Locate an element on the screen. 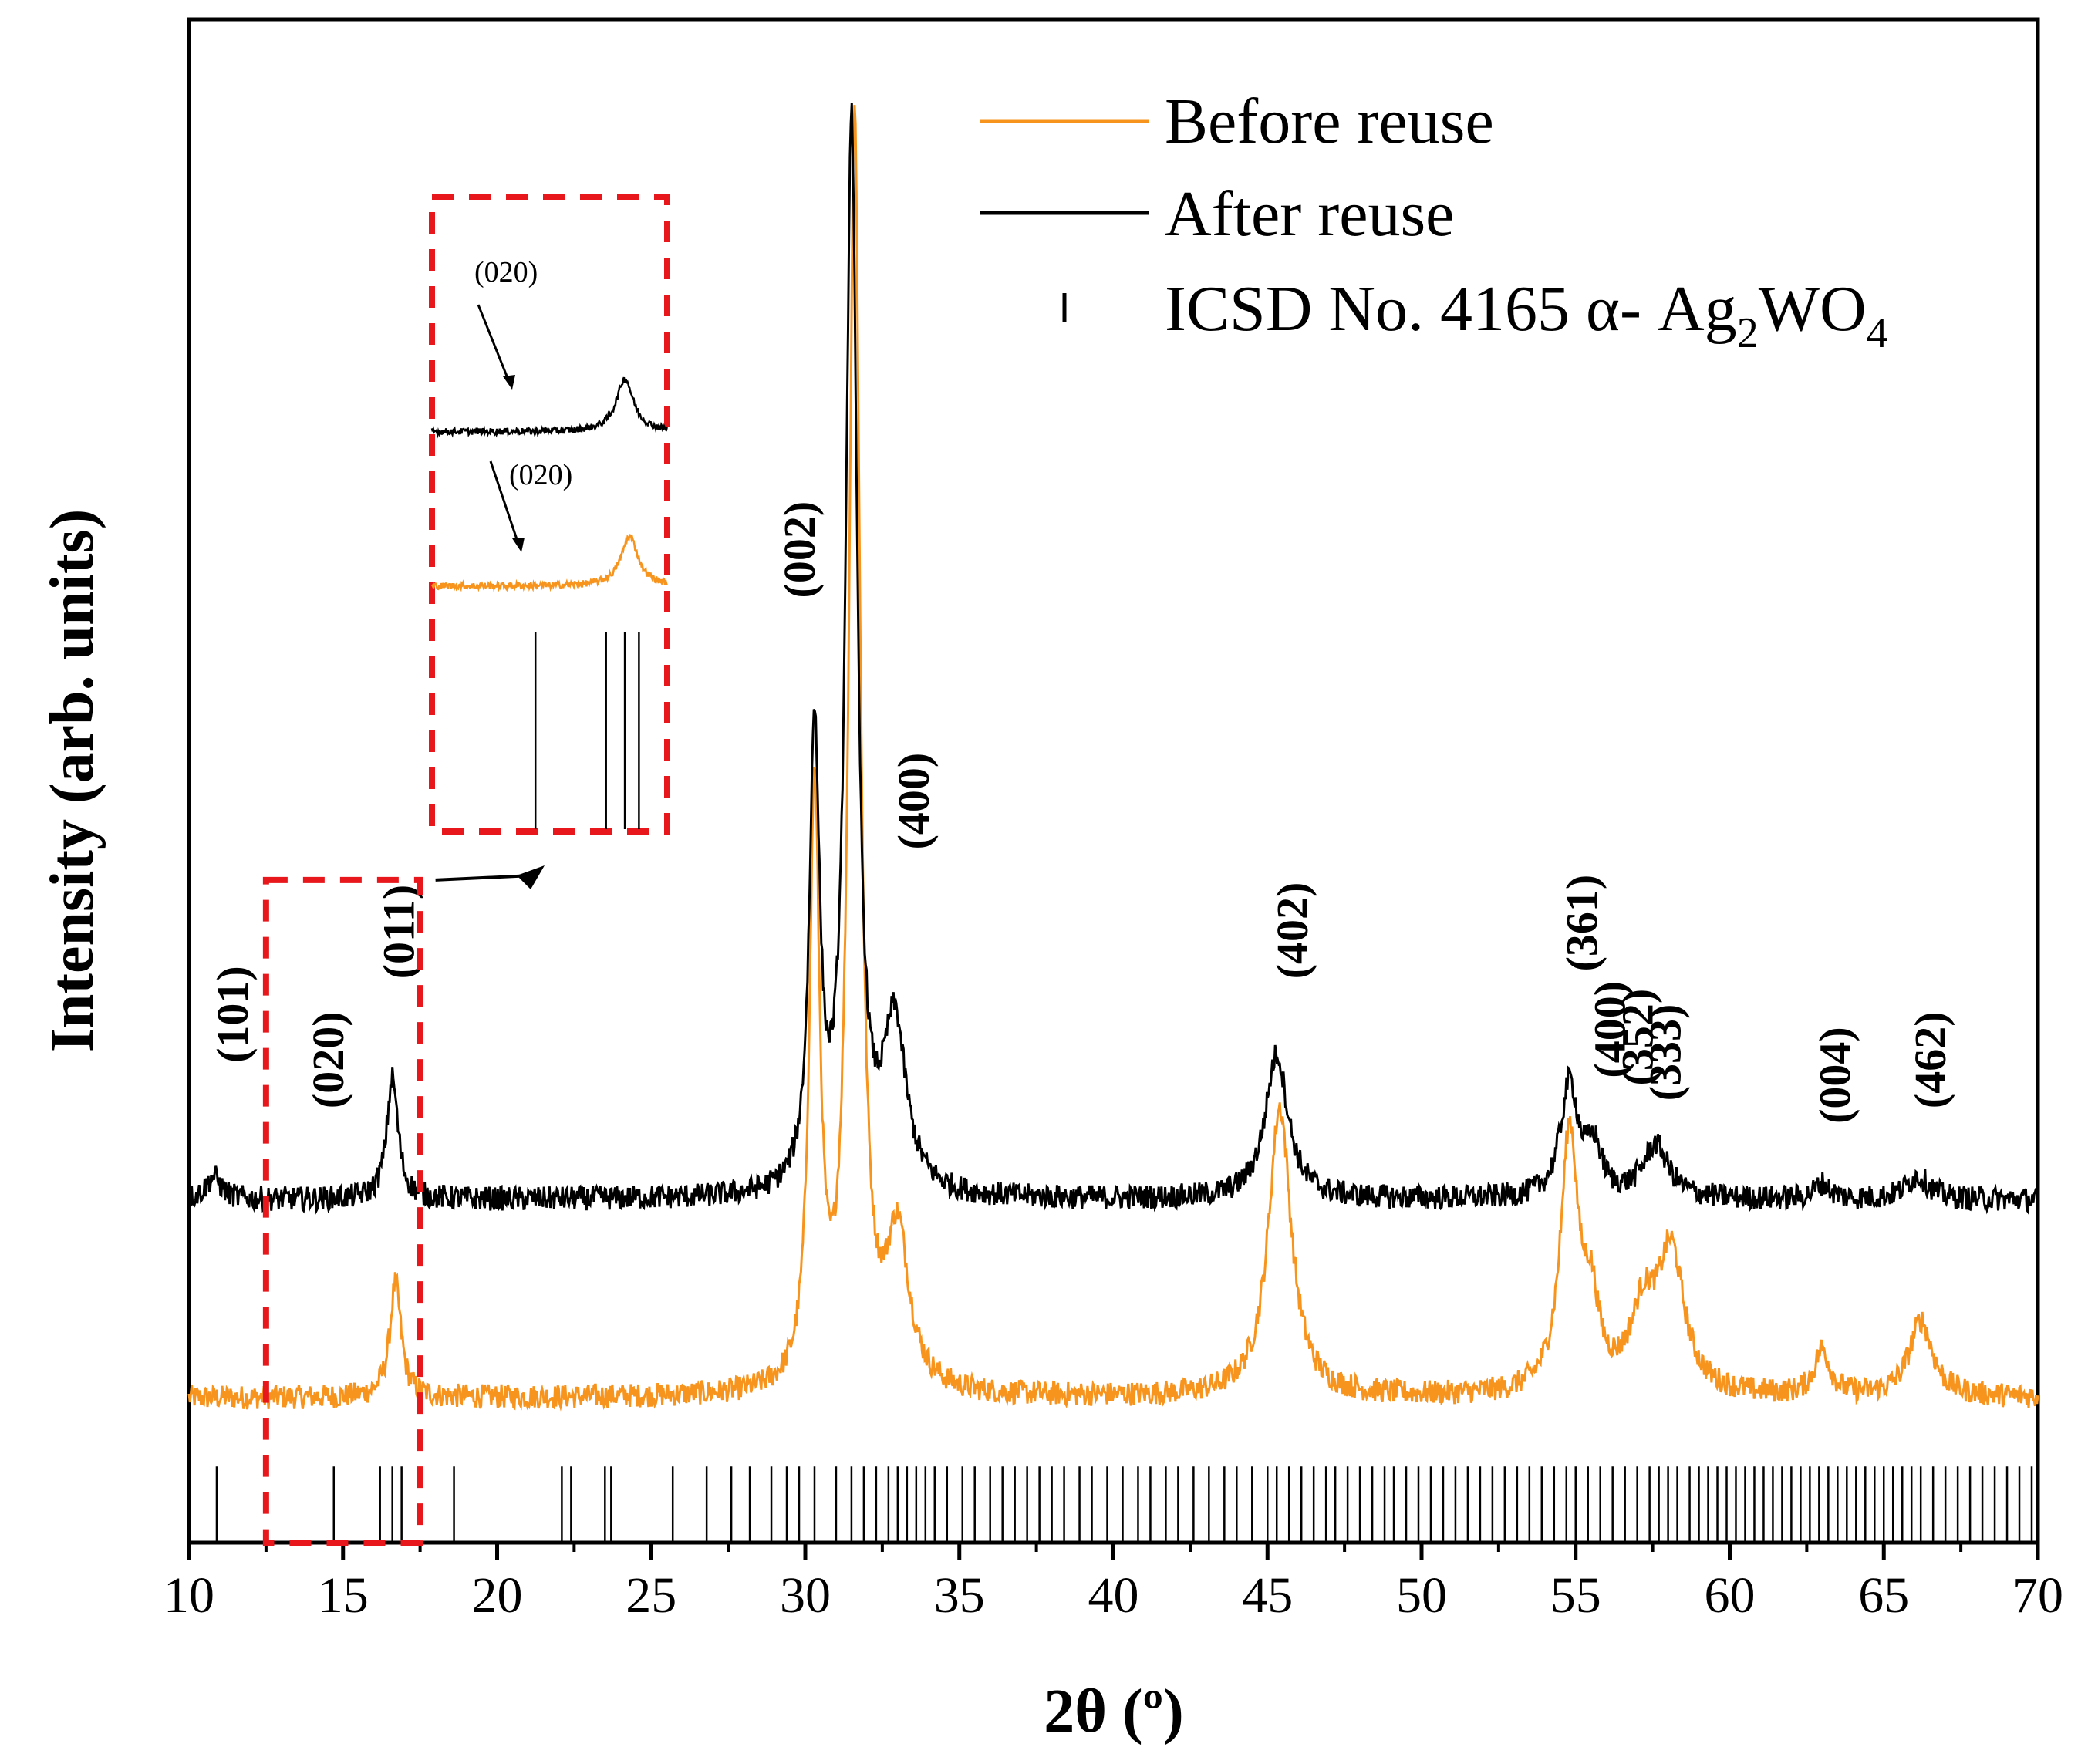  legend-label-after-reuse: After reuse is located at coordinates (1309, 214).